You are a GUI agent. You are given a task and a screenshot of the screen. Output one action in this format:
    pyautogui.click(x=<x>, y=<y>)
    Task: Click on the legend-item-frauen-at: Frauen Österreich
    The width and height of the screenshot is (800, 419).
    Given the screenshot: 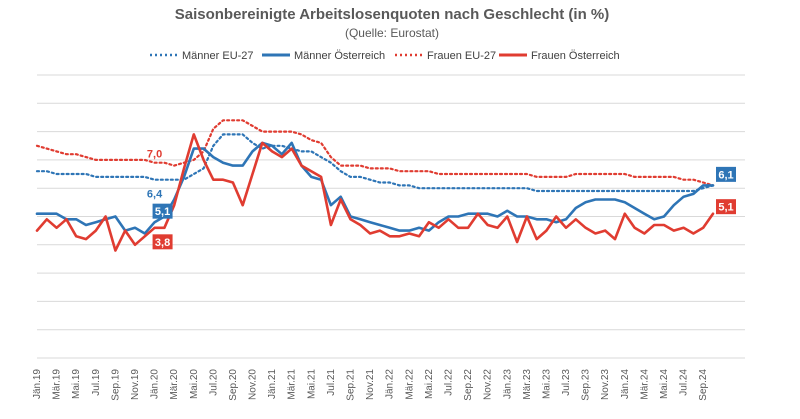 What is the action you would take?
    pyautogui.click(x=559, y=56)
    